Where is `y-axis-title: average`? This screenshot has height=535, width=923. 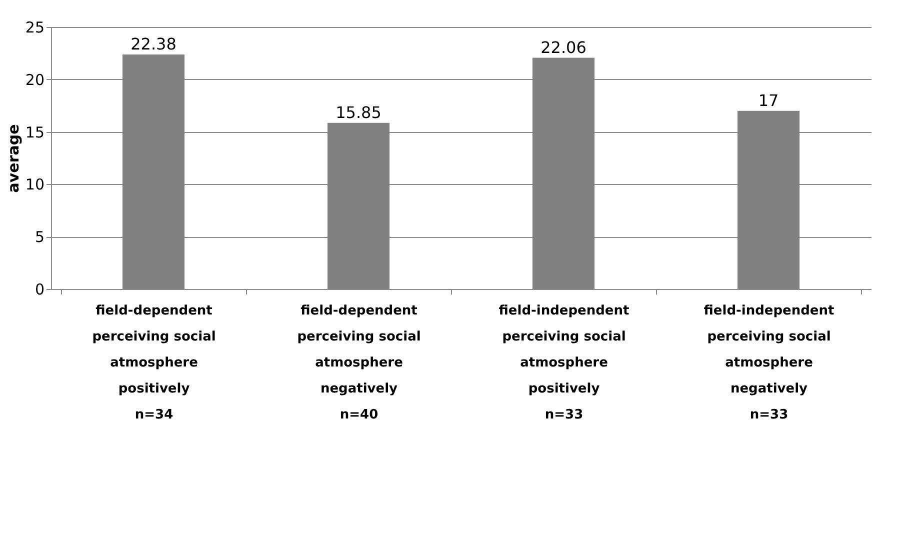 y-axis-title: average is located at coordinates (13, 158).